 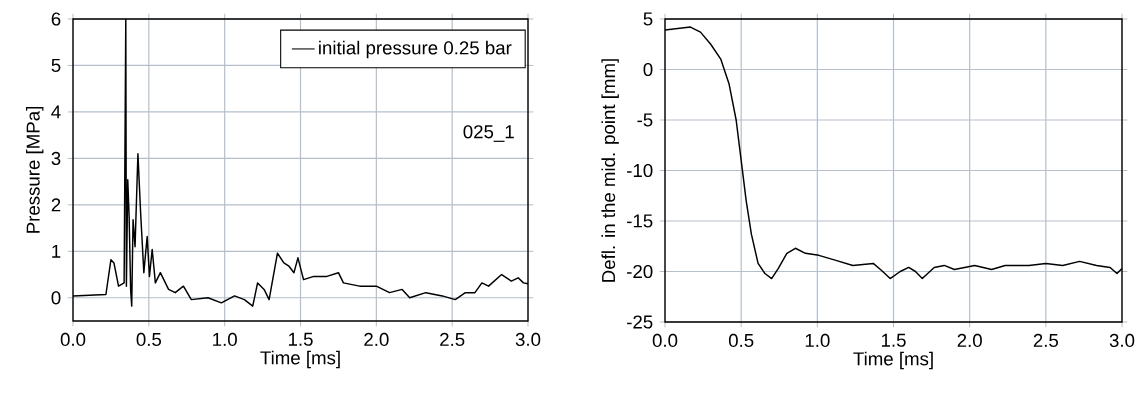 I want to click on legend-label: initial pressure 0.25 bar, so click(x=415, y=49).